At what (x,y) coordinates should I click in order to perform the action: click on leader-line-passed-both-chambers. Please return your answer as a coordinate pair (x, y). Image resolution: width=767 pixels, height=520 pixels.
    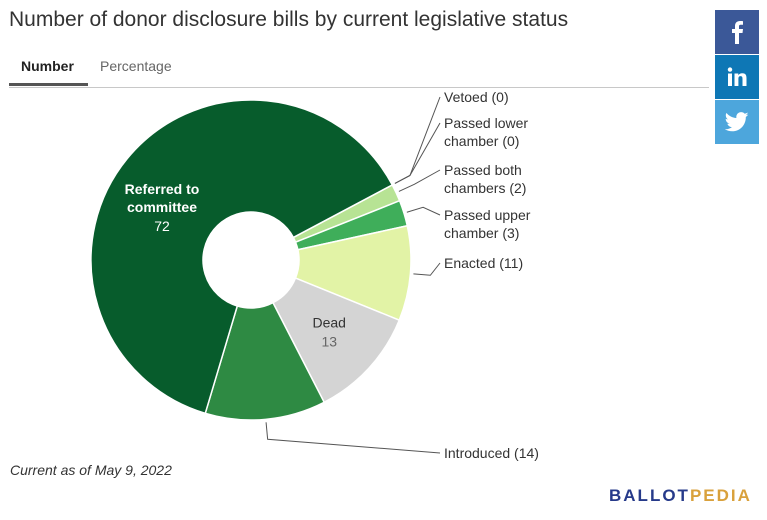
    Looking at the image, I should click on (419, 180).